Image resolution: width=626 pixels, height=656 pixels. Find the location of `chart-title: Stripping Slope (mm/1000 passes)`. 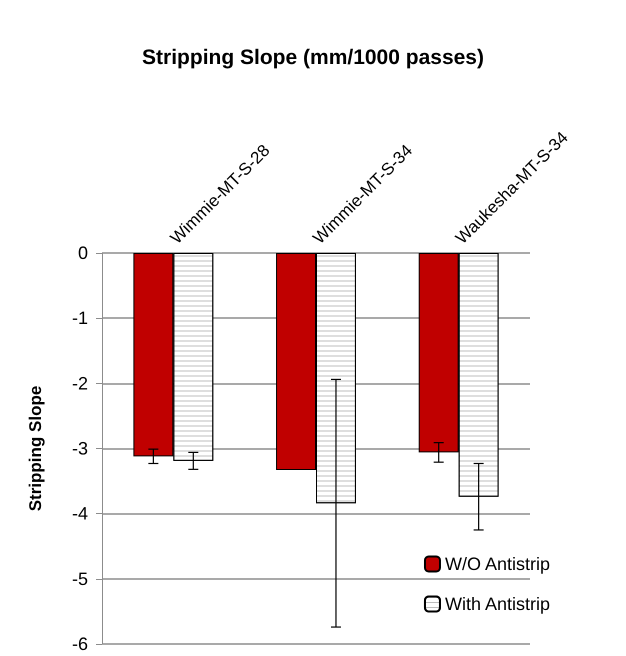

chart-title: Stripping Slope (mm/1000 passes) is located at coordinates (313, 57).